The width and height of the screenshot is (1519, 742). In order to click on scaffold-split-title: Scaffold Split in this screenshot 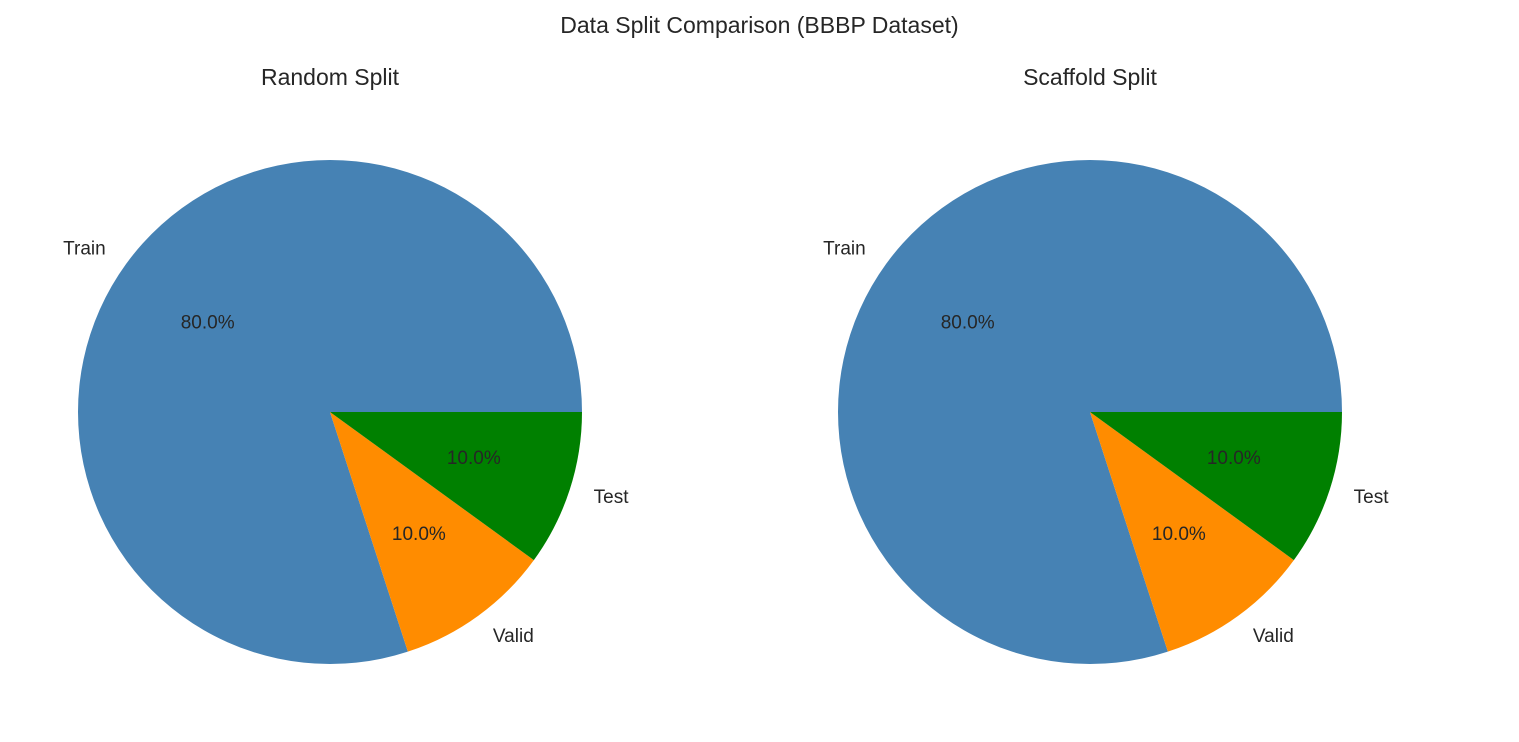, I will do `click(1090, 77)`.